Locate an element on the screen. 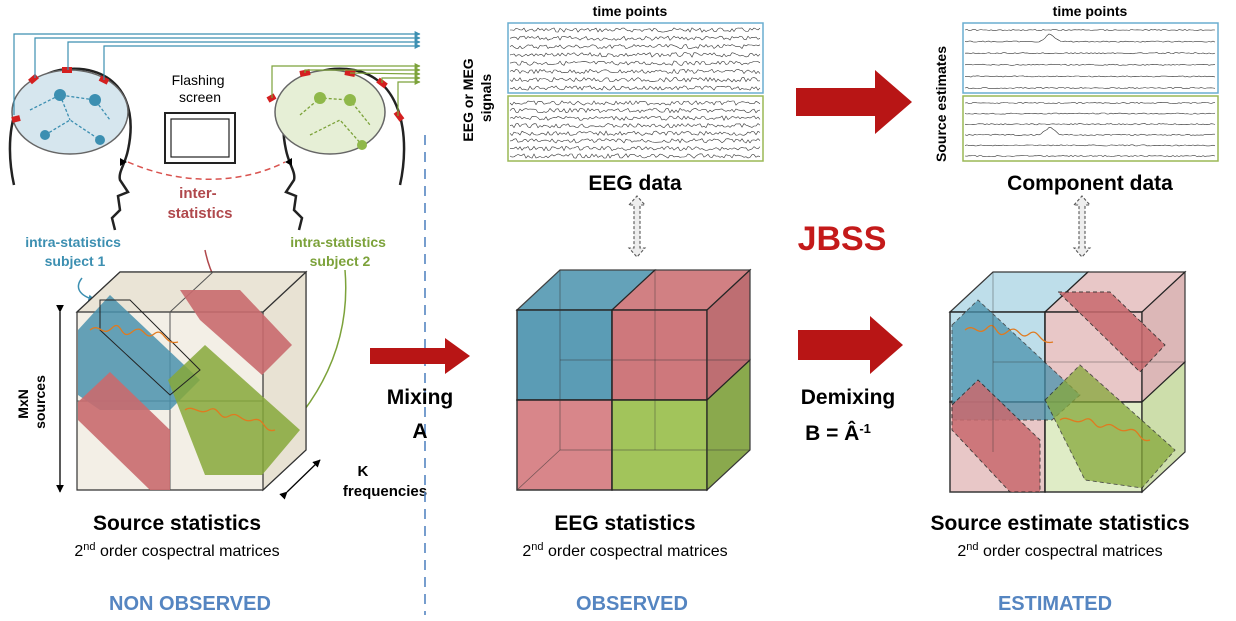 The width and height of the screenshot is (1236, 621). eeg-data-title: EEG data is located at coordinates (635, 183).